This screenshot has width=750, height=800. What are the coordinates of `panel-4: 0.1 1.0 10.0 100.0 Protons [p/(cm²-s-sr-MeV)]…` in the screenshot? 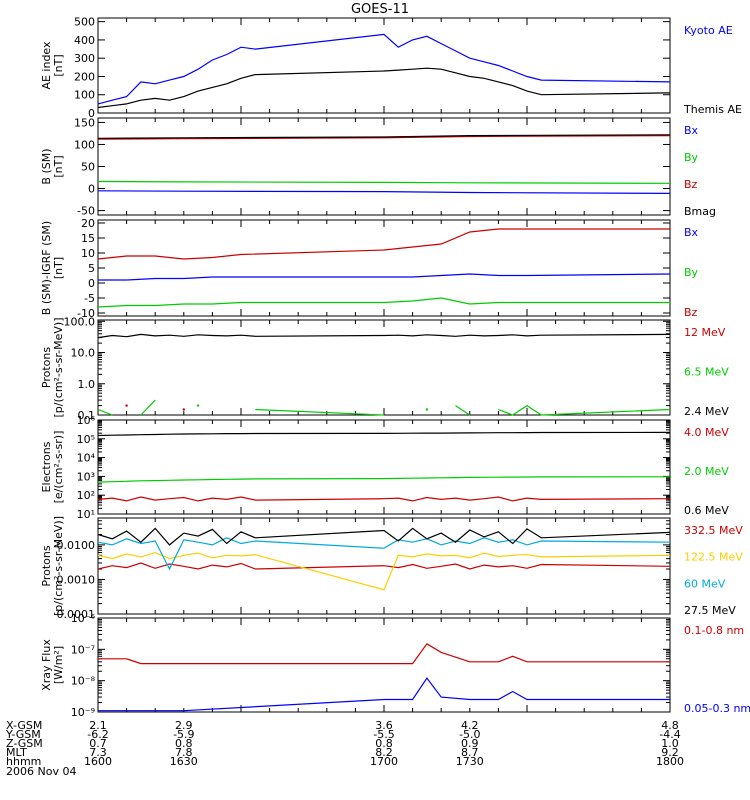 It's located at (384, 368).